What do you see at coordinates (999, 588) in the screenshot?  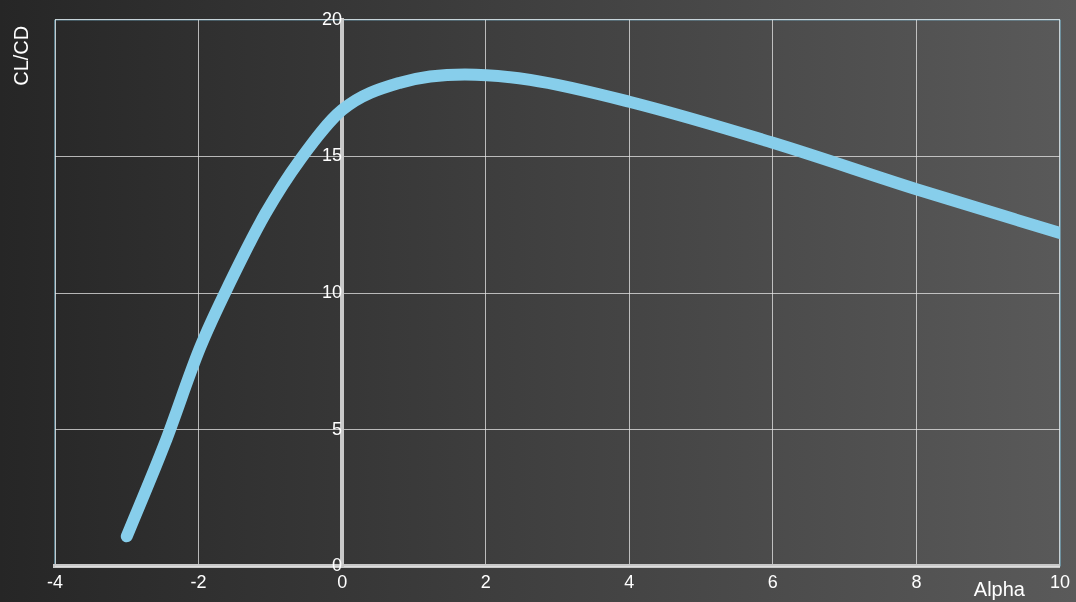 I see `x-axis-title: Alpha` at bounding box center [999, 588].